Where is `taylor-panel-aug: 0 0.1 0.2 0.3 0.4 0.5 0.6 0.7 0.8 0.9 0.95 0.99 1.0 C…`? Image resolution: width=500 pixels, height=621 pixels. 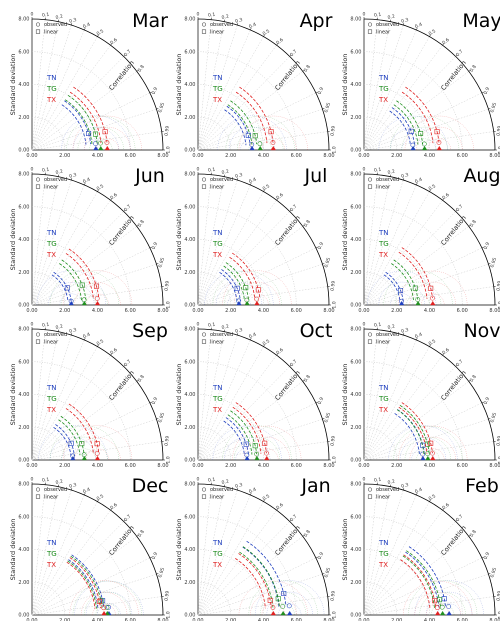
taylor-panel-aug: 0 0.1 0.2 0.3 0.4 0.5 0.6 0.7 0.8 0.9 0.95 0.99 1.0 C… is located at coordinates (420, 239).